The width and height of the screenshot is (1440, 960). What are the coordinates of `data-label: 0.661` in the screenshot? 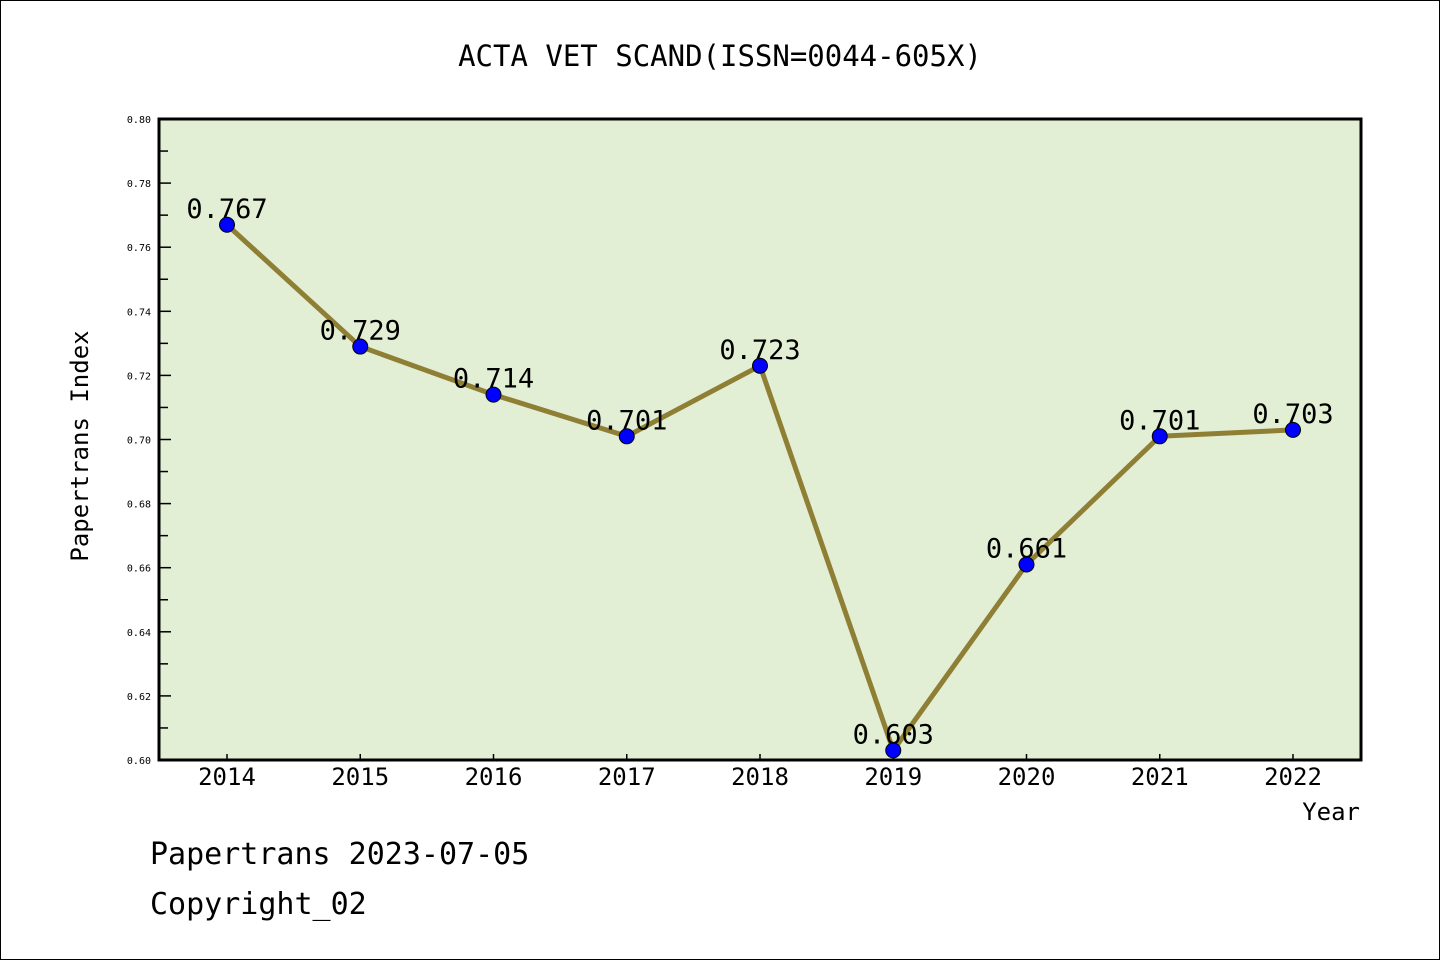 It's located at (1026, 548).